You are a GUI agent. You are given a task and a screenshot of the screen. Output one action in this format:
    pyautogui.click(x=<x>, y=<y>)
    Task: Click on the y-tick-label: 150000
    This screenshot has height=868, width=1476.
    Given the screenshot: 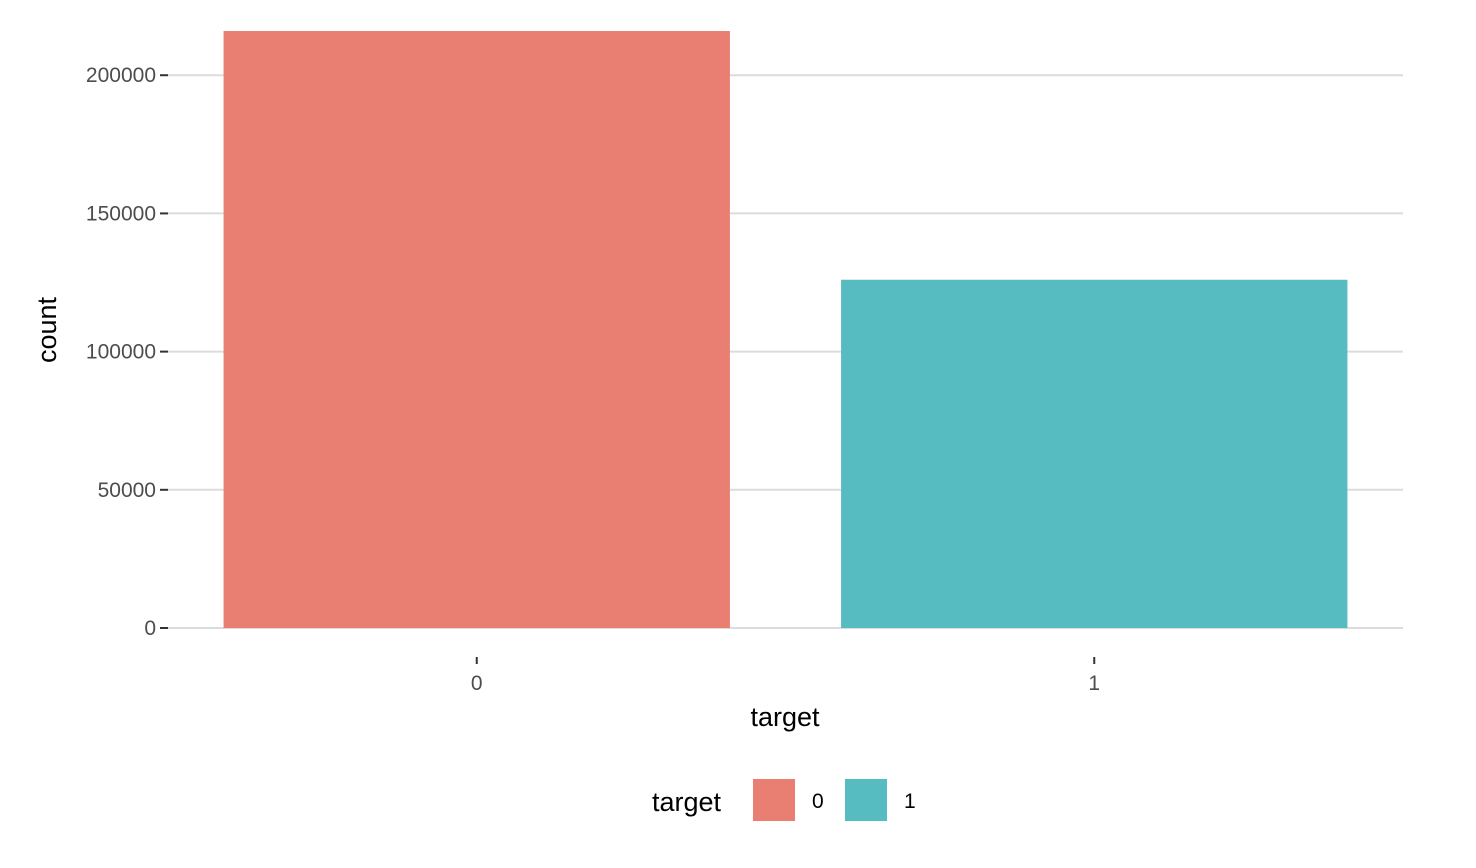 What is the action you would take?
    pyautogui.click(x=121, y=213)
    